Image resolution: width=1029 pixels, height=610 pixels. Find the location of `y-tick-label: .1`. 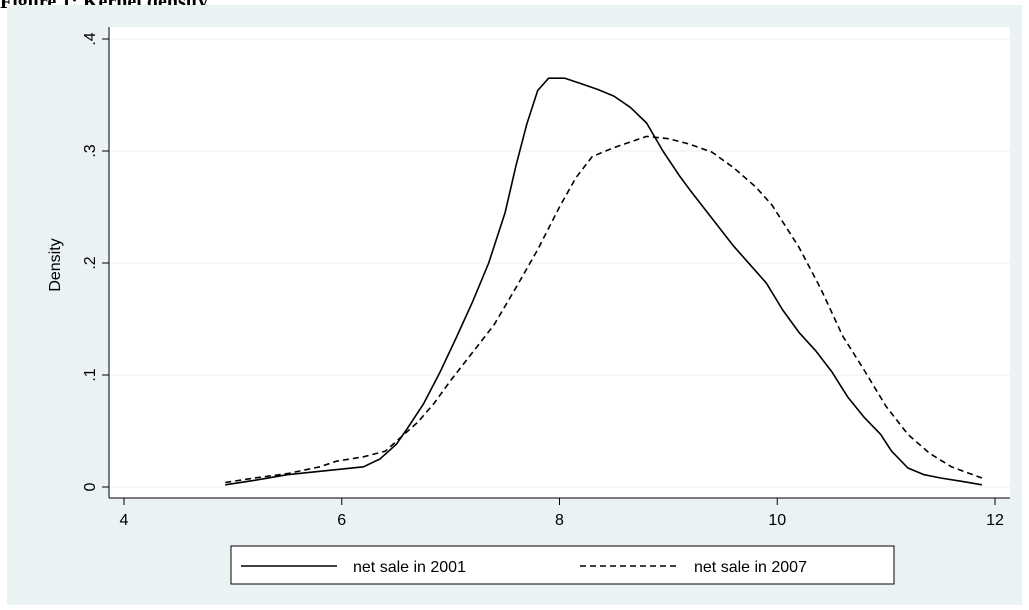

y-tick-label: .1 is located at coordinates (90, 374).